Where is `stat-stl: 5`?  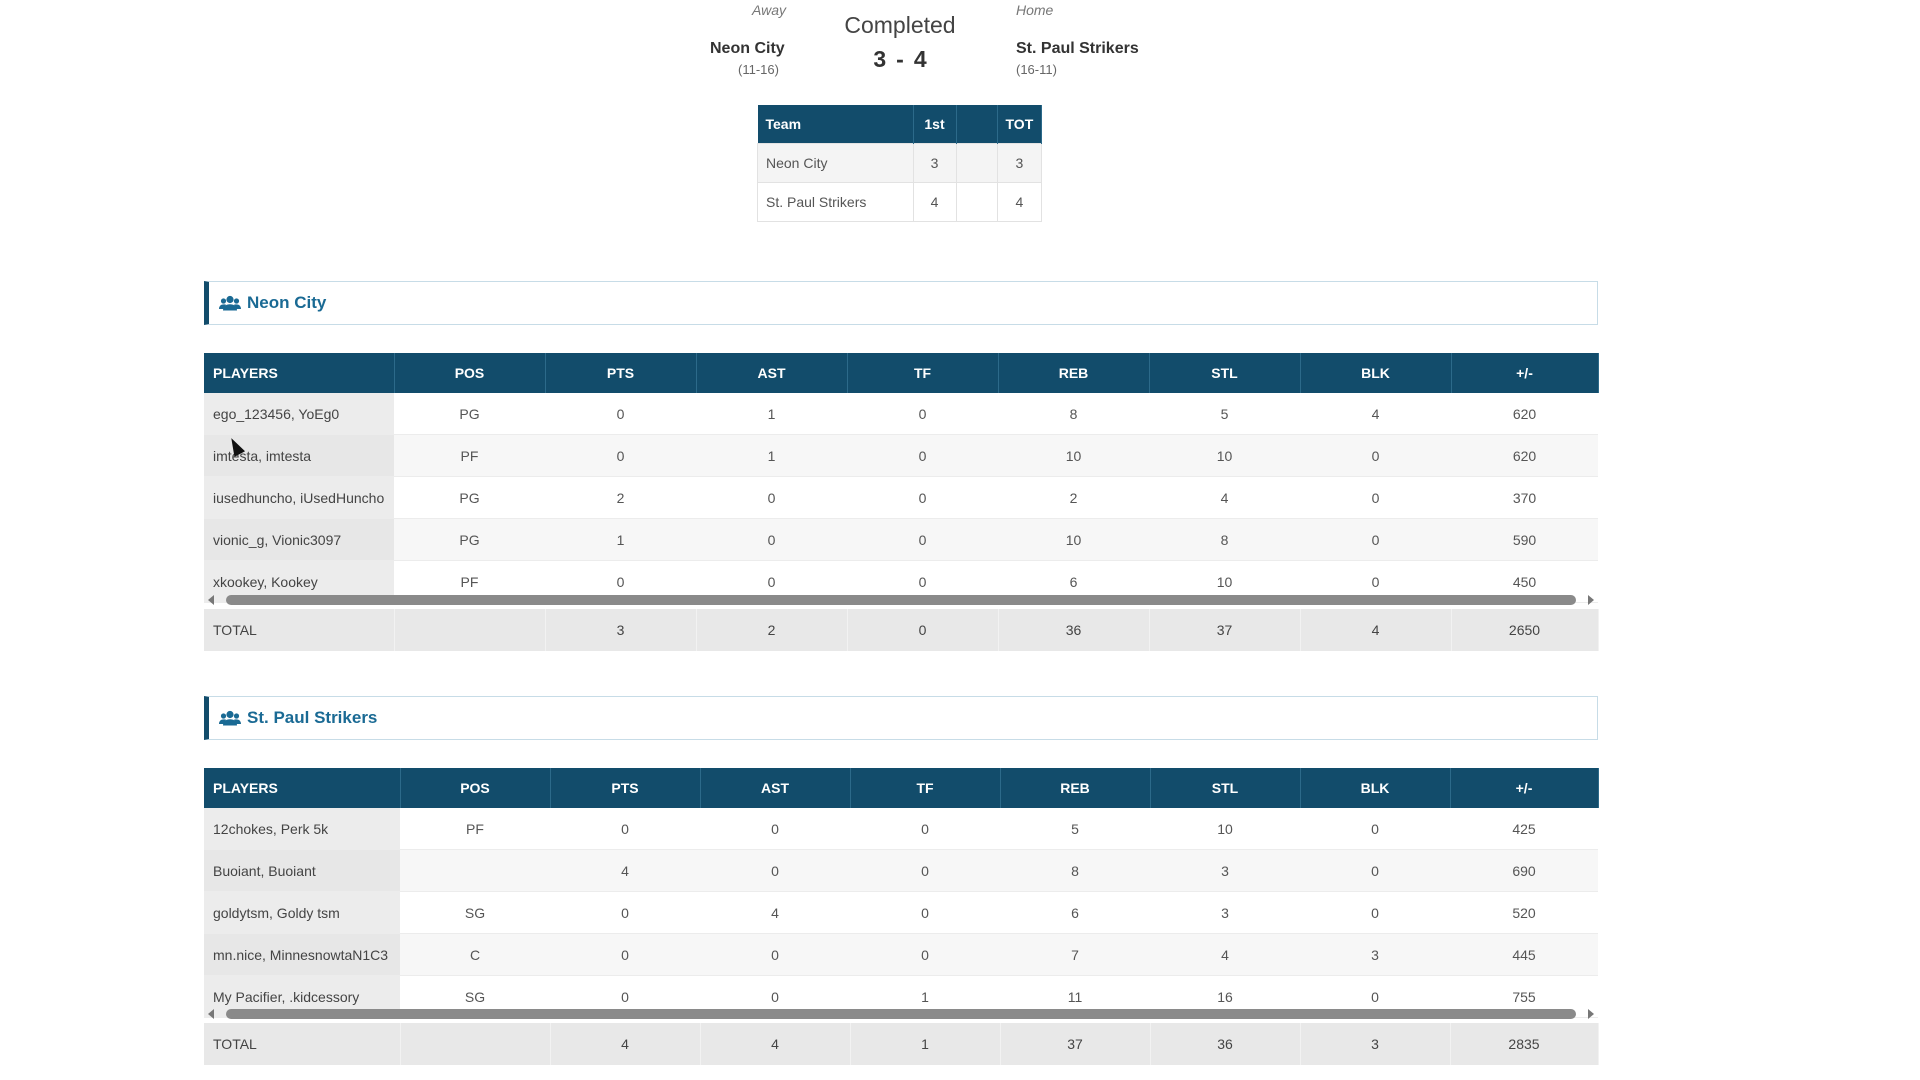
stat-stl: 5 is located at coordinates (1224, 414).